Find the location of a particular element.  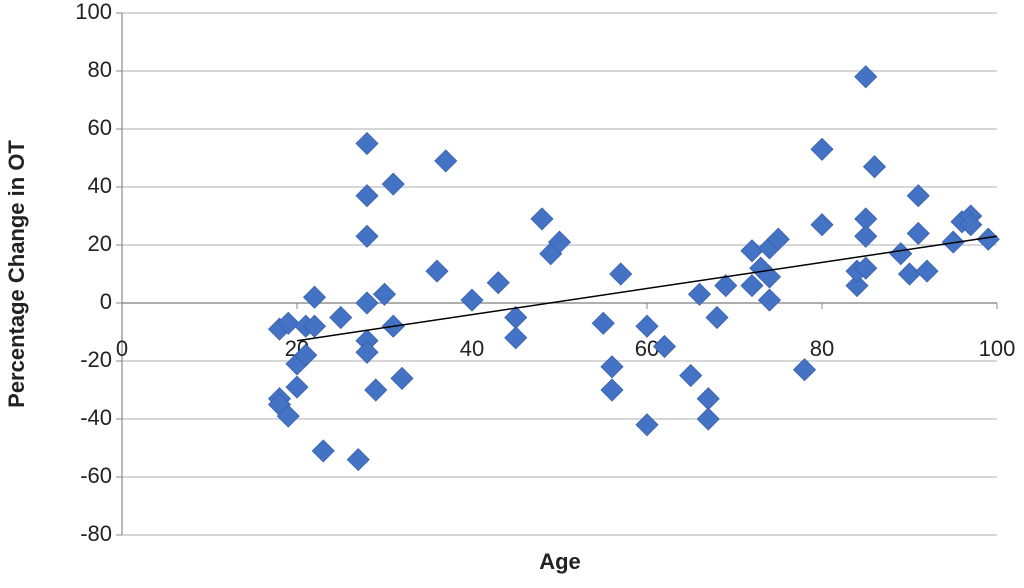

x-tick-label: 80 is located at coordinates (822, 348).